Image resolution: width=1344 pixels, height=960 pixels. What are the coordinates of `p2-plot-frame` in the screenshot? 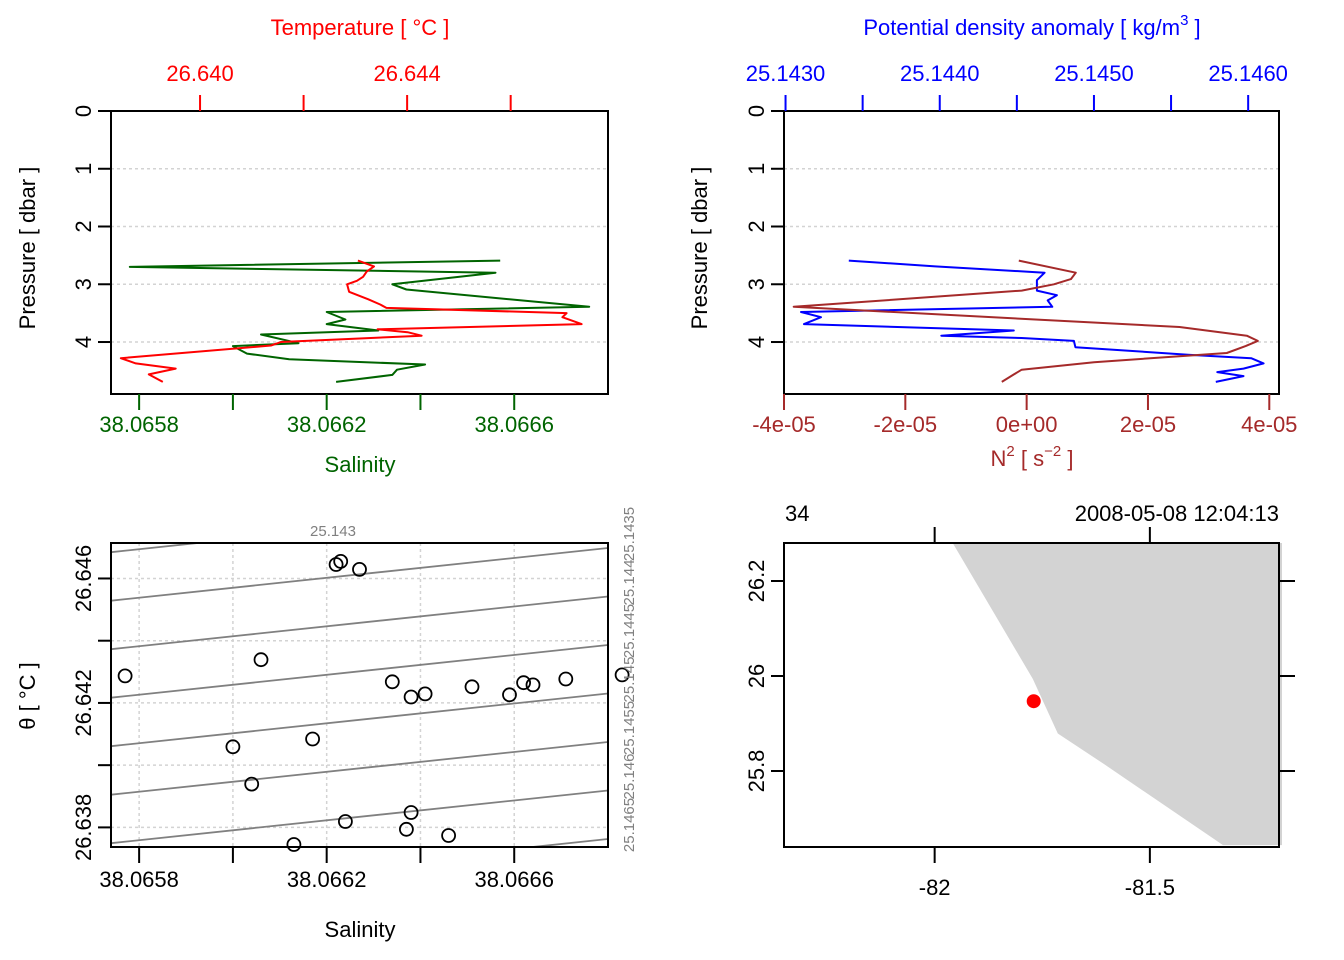 It's located at (1031, 252).